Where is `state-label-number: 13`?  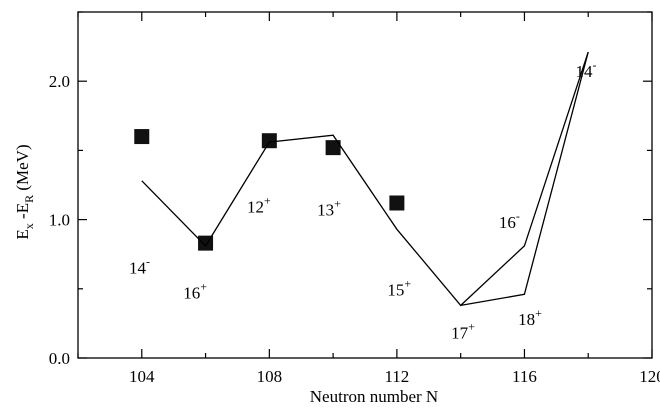
state-label-number: 13 is located at coordinates (325, 209).